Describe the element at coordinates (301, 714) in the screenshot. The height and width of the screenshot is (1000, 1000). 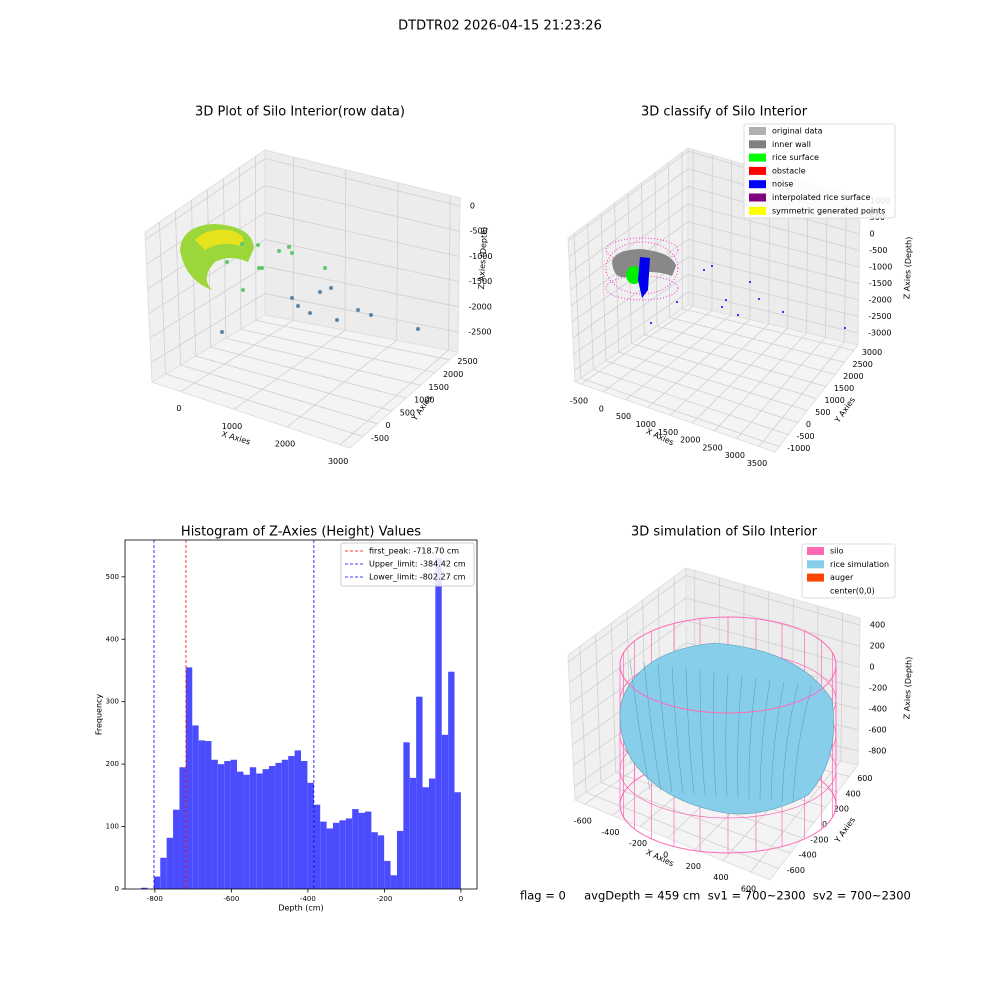
I see `plot-frame` at that location.